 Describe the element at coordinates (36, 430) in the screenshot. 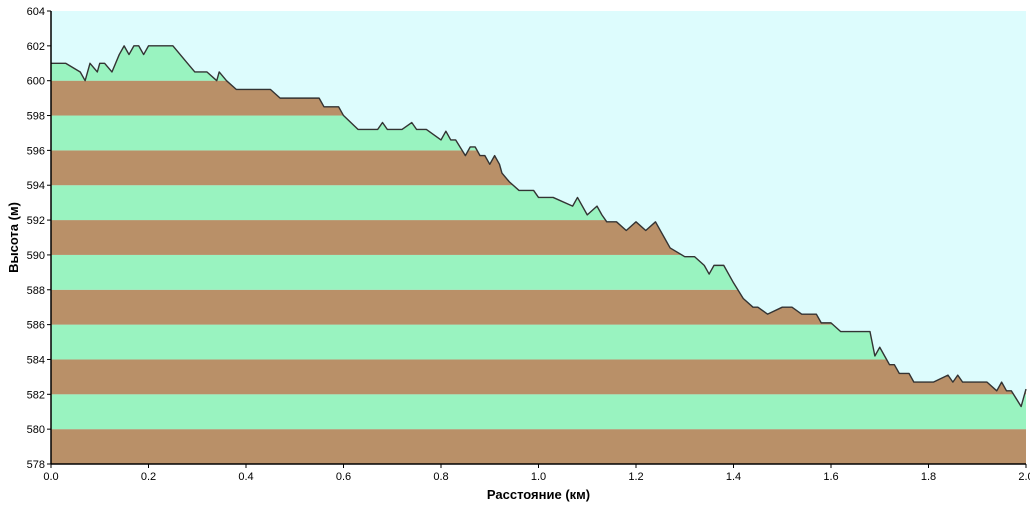

I see `y-tick-label: 580` at that location.